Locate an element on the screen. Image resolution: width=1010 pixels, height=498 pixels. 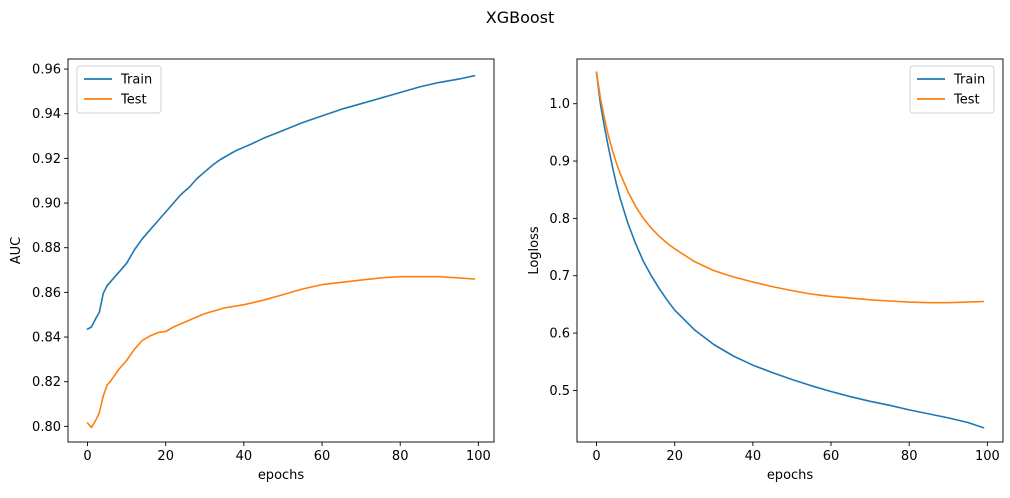
y-tick-label: 0.86 is located at coordinates (46, 293).